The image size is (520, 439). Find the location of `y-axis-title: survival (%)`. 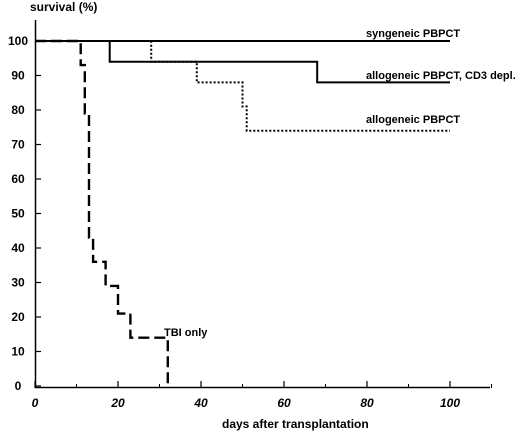

y-axis-title: survival (%) is located at coordinates (63, 7).